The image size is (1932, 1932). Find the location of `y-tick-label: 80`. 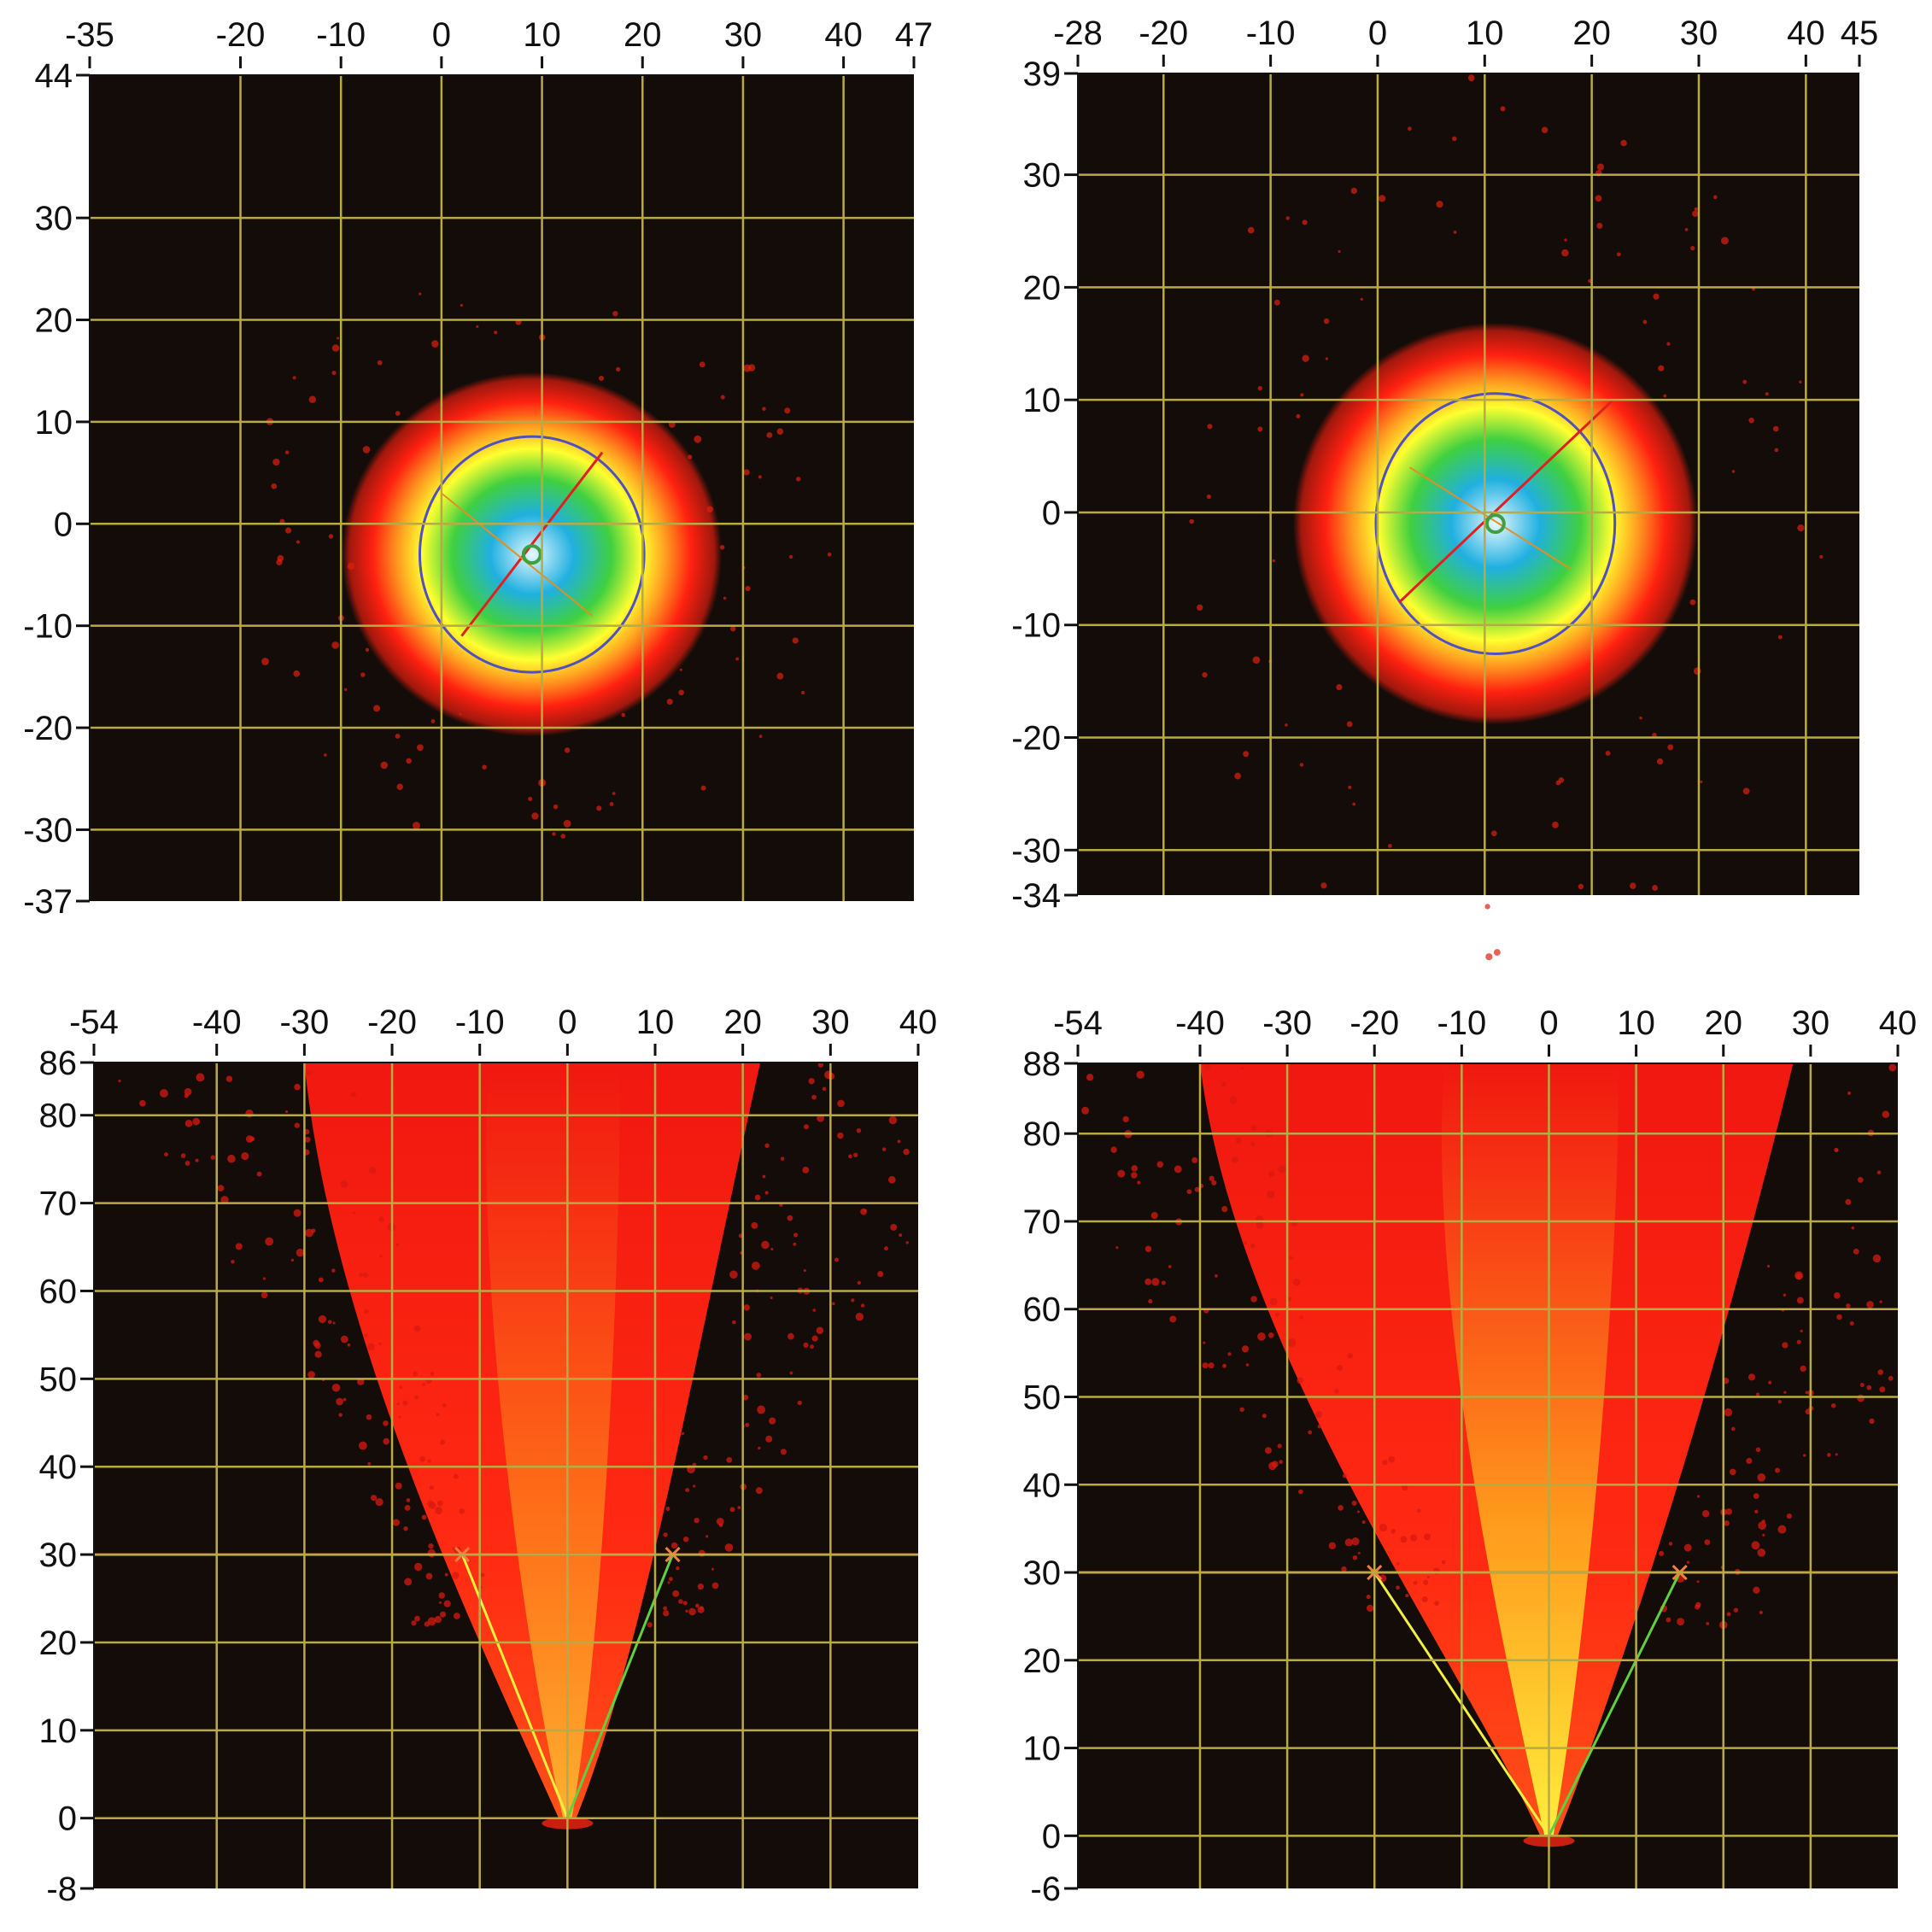

y-tick-label: 80 is located at coordinates (1042, 1134).